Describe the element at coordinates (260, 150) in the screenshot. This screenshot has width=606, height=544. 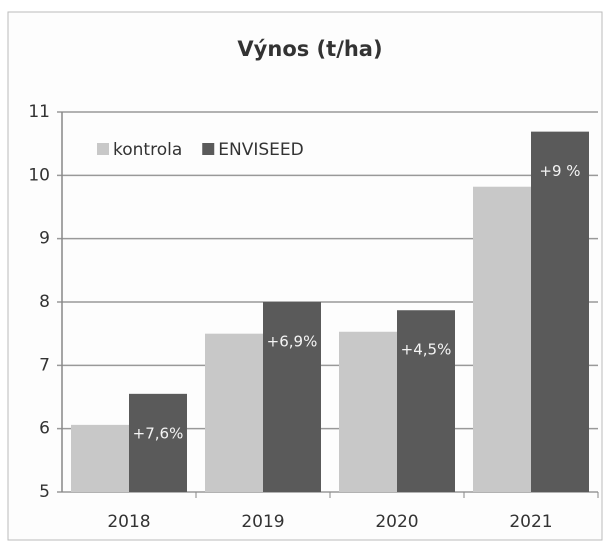
I see `legend-label: ENVISEED` at that location.